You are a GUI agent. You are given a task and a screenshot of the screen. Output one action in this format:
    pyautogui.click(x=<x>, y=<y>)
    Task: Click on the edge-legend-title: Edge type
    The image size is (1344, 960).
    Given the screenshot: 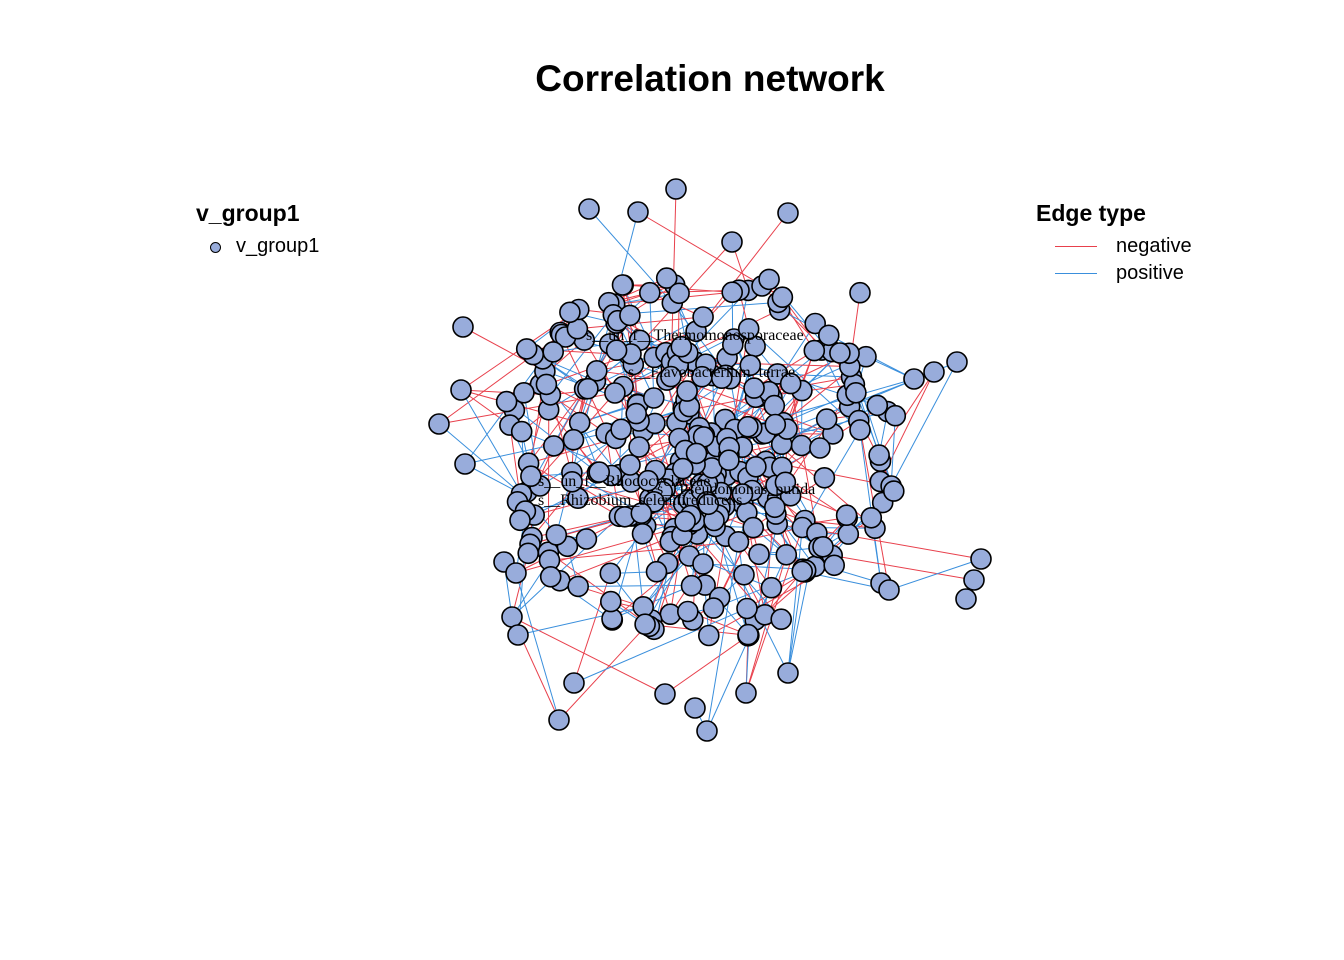 What is the action you would take?
    pyautogui.click(x=1091, y=213)
    